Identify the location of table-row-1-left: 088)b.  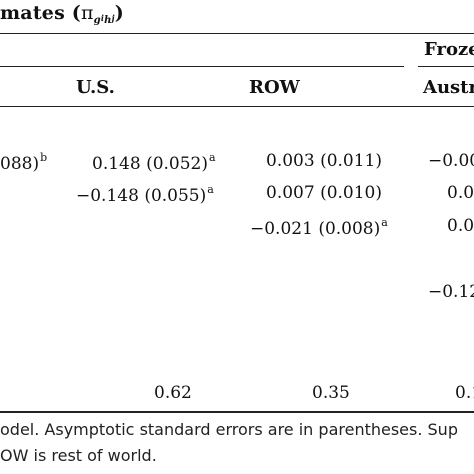
(23, 162).